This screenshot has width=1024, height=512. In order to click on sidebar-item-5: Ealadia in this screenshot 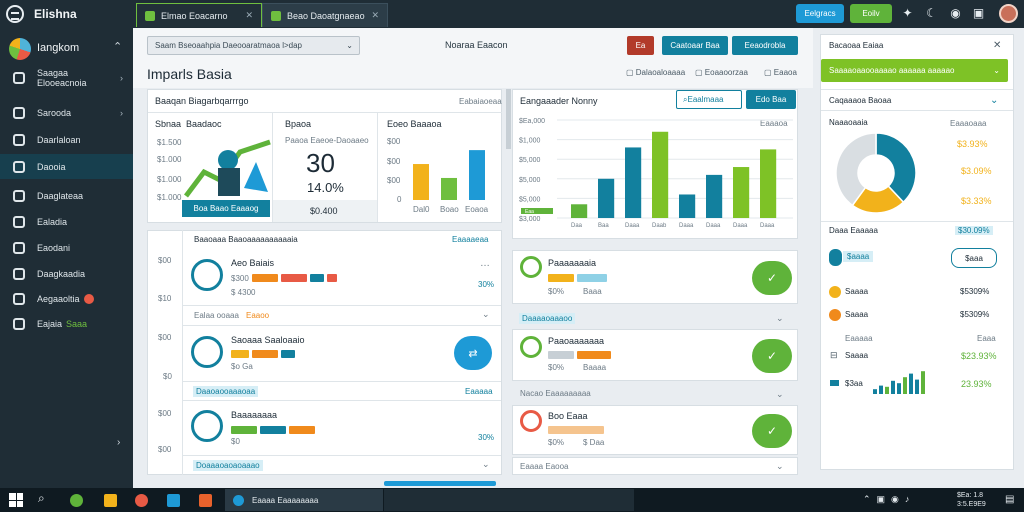, I will do `click(66, 221)`.